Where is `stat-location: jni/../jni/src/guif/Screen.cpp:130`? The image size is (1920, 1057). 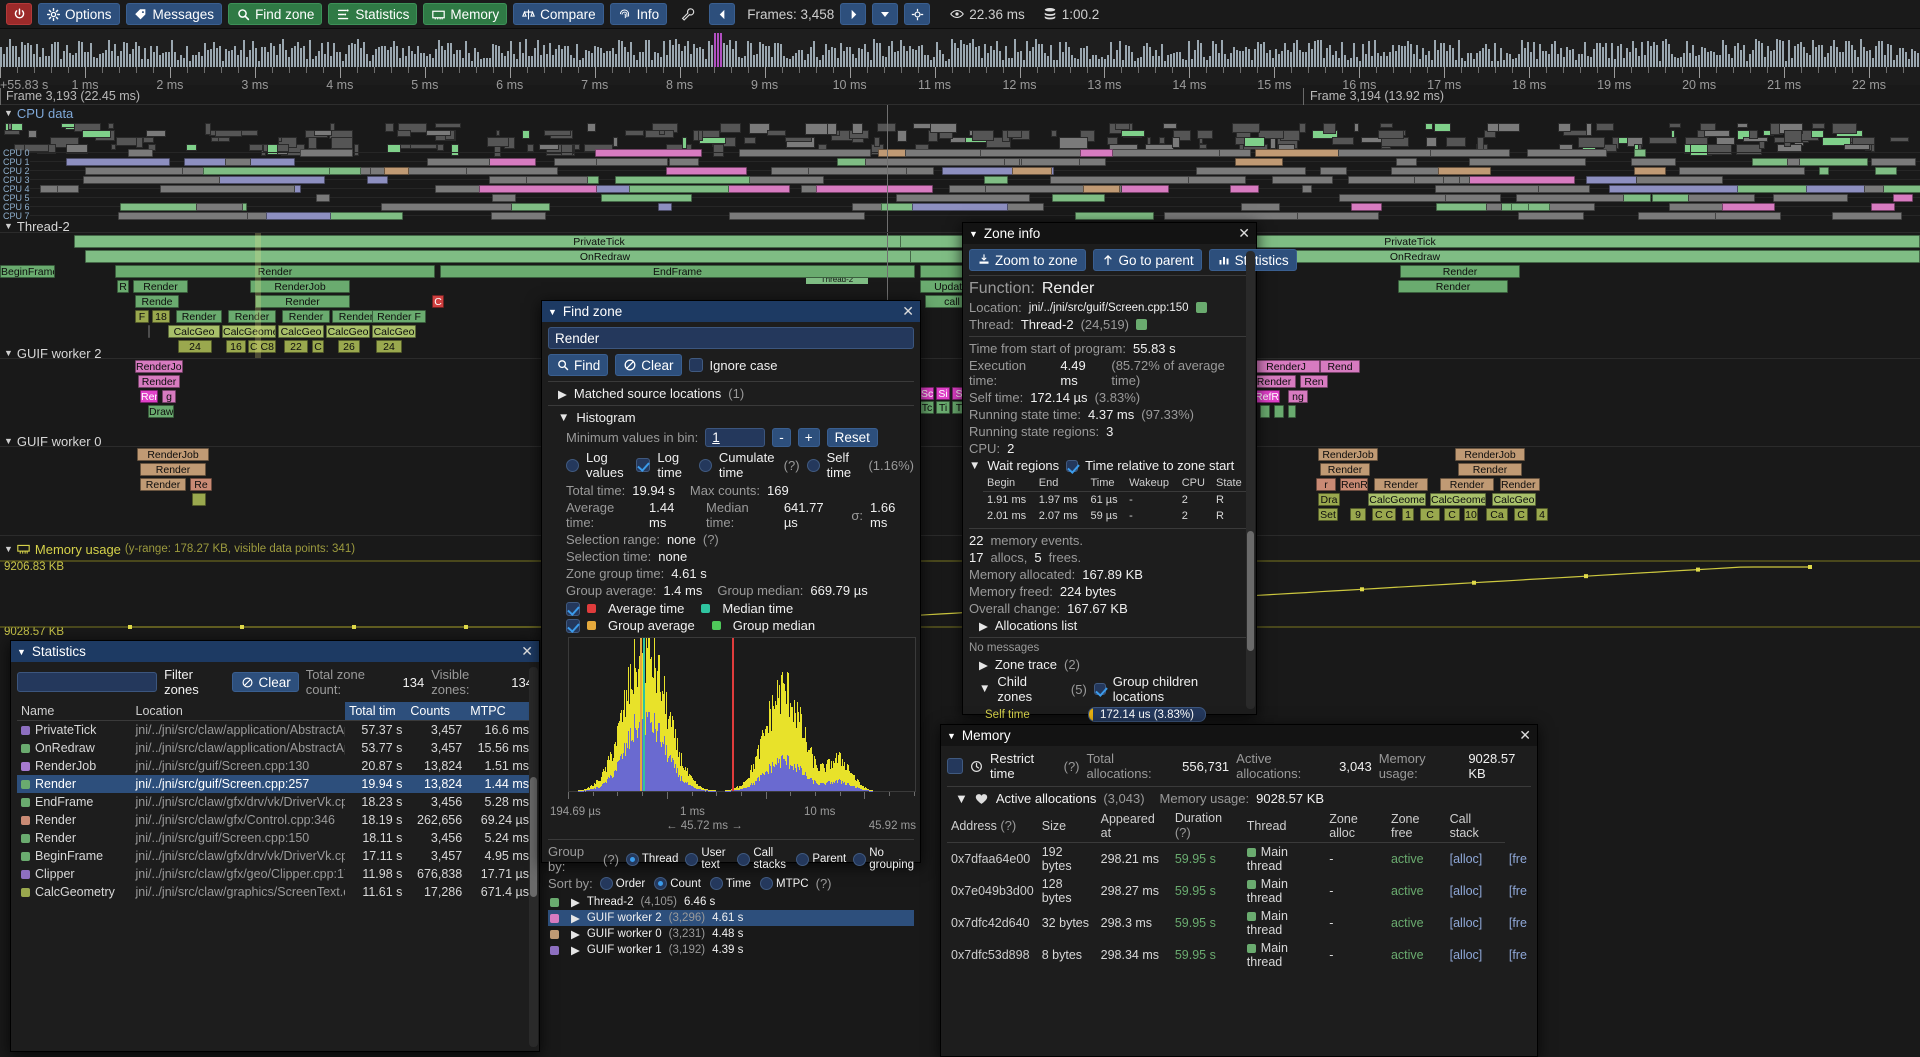
stat-location: jni/../jni/src/guif/Screen.cpp:130 is located at coordinates (222, 766).